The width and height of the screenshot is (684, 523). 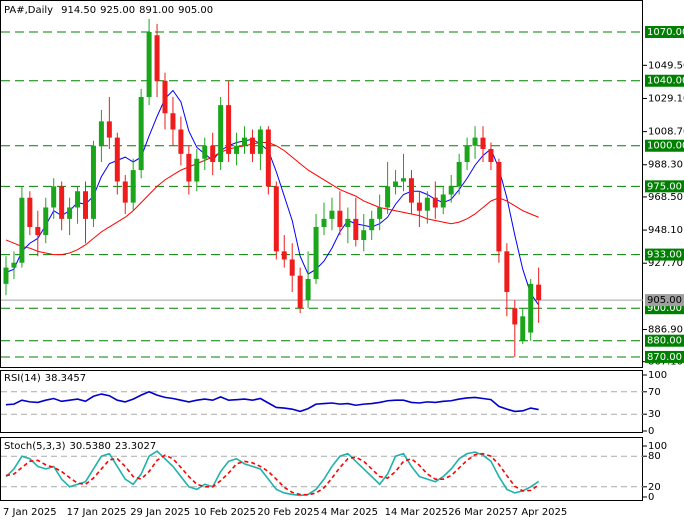 I want to click on y-tick-label: 988.30, so click(x=665, y=165).